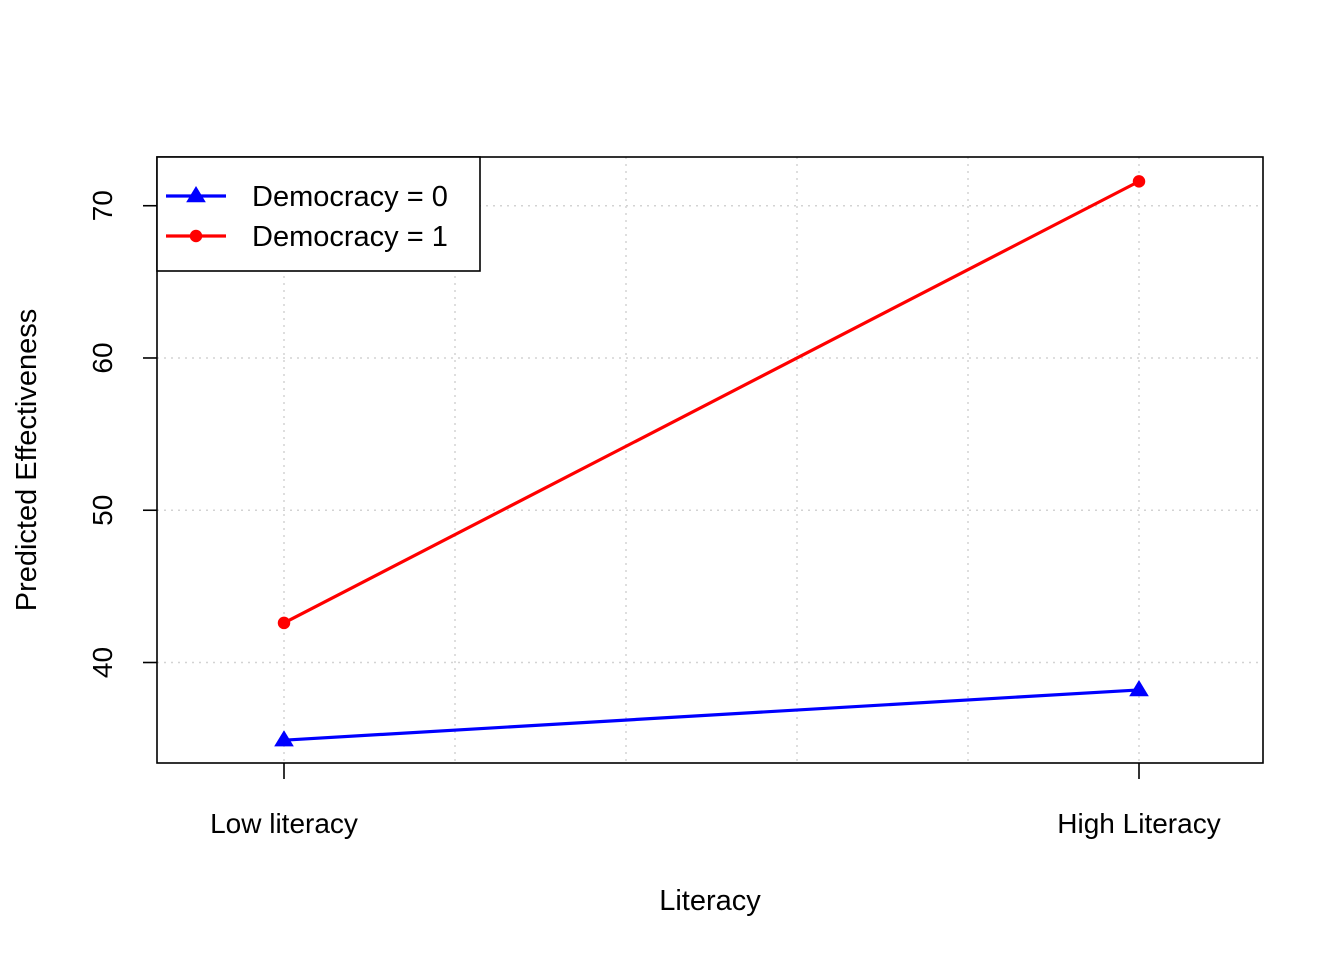  I want to click on legend-label: Democracy = 0, so click(350, 197).